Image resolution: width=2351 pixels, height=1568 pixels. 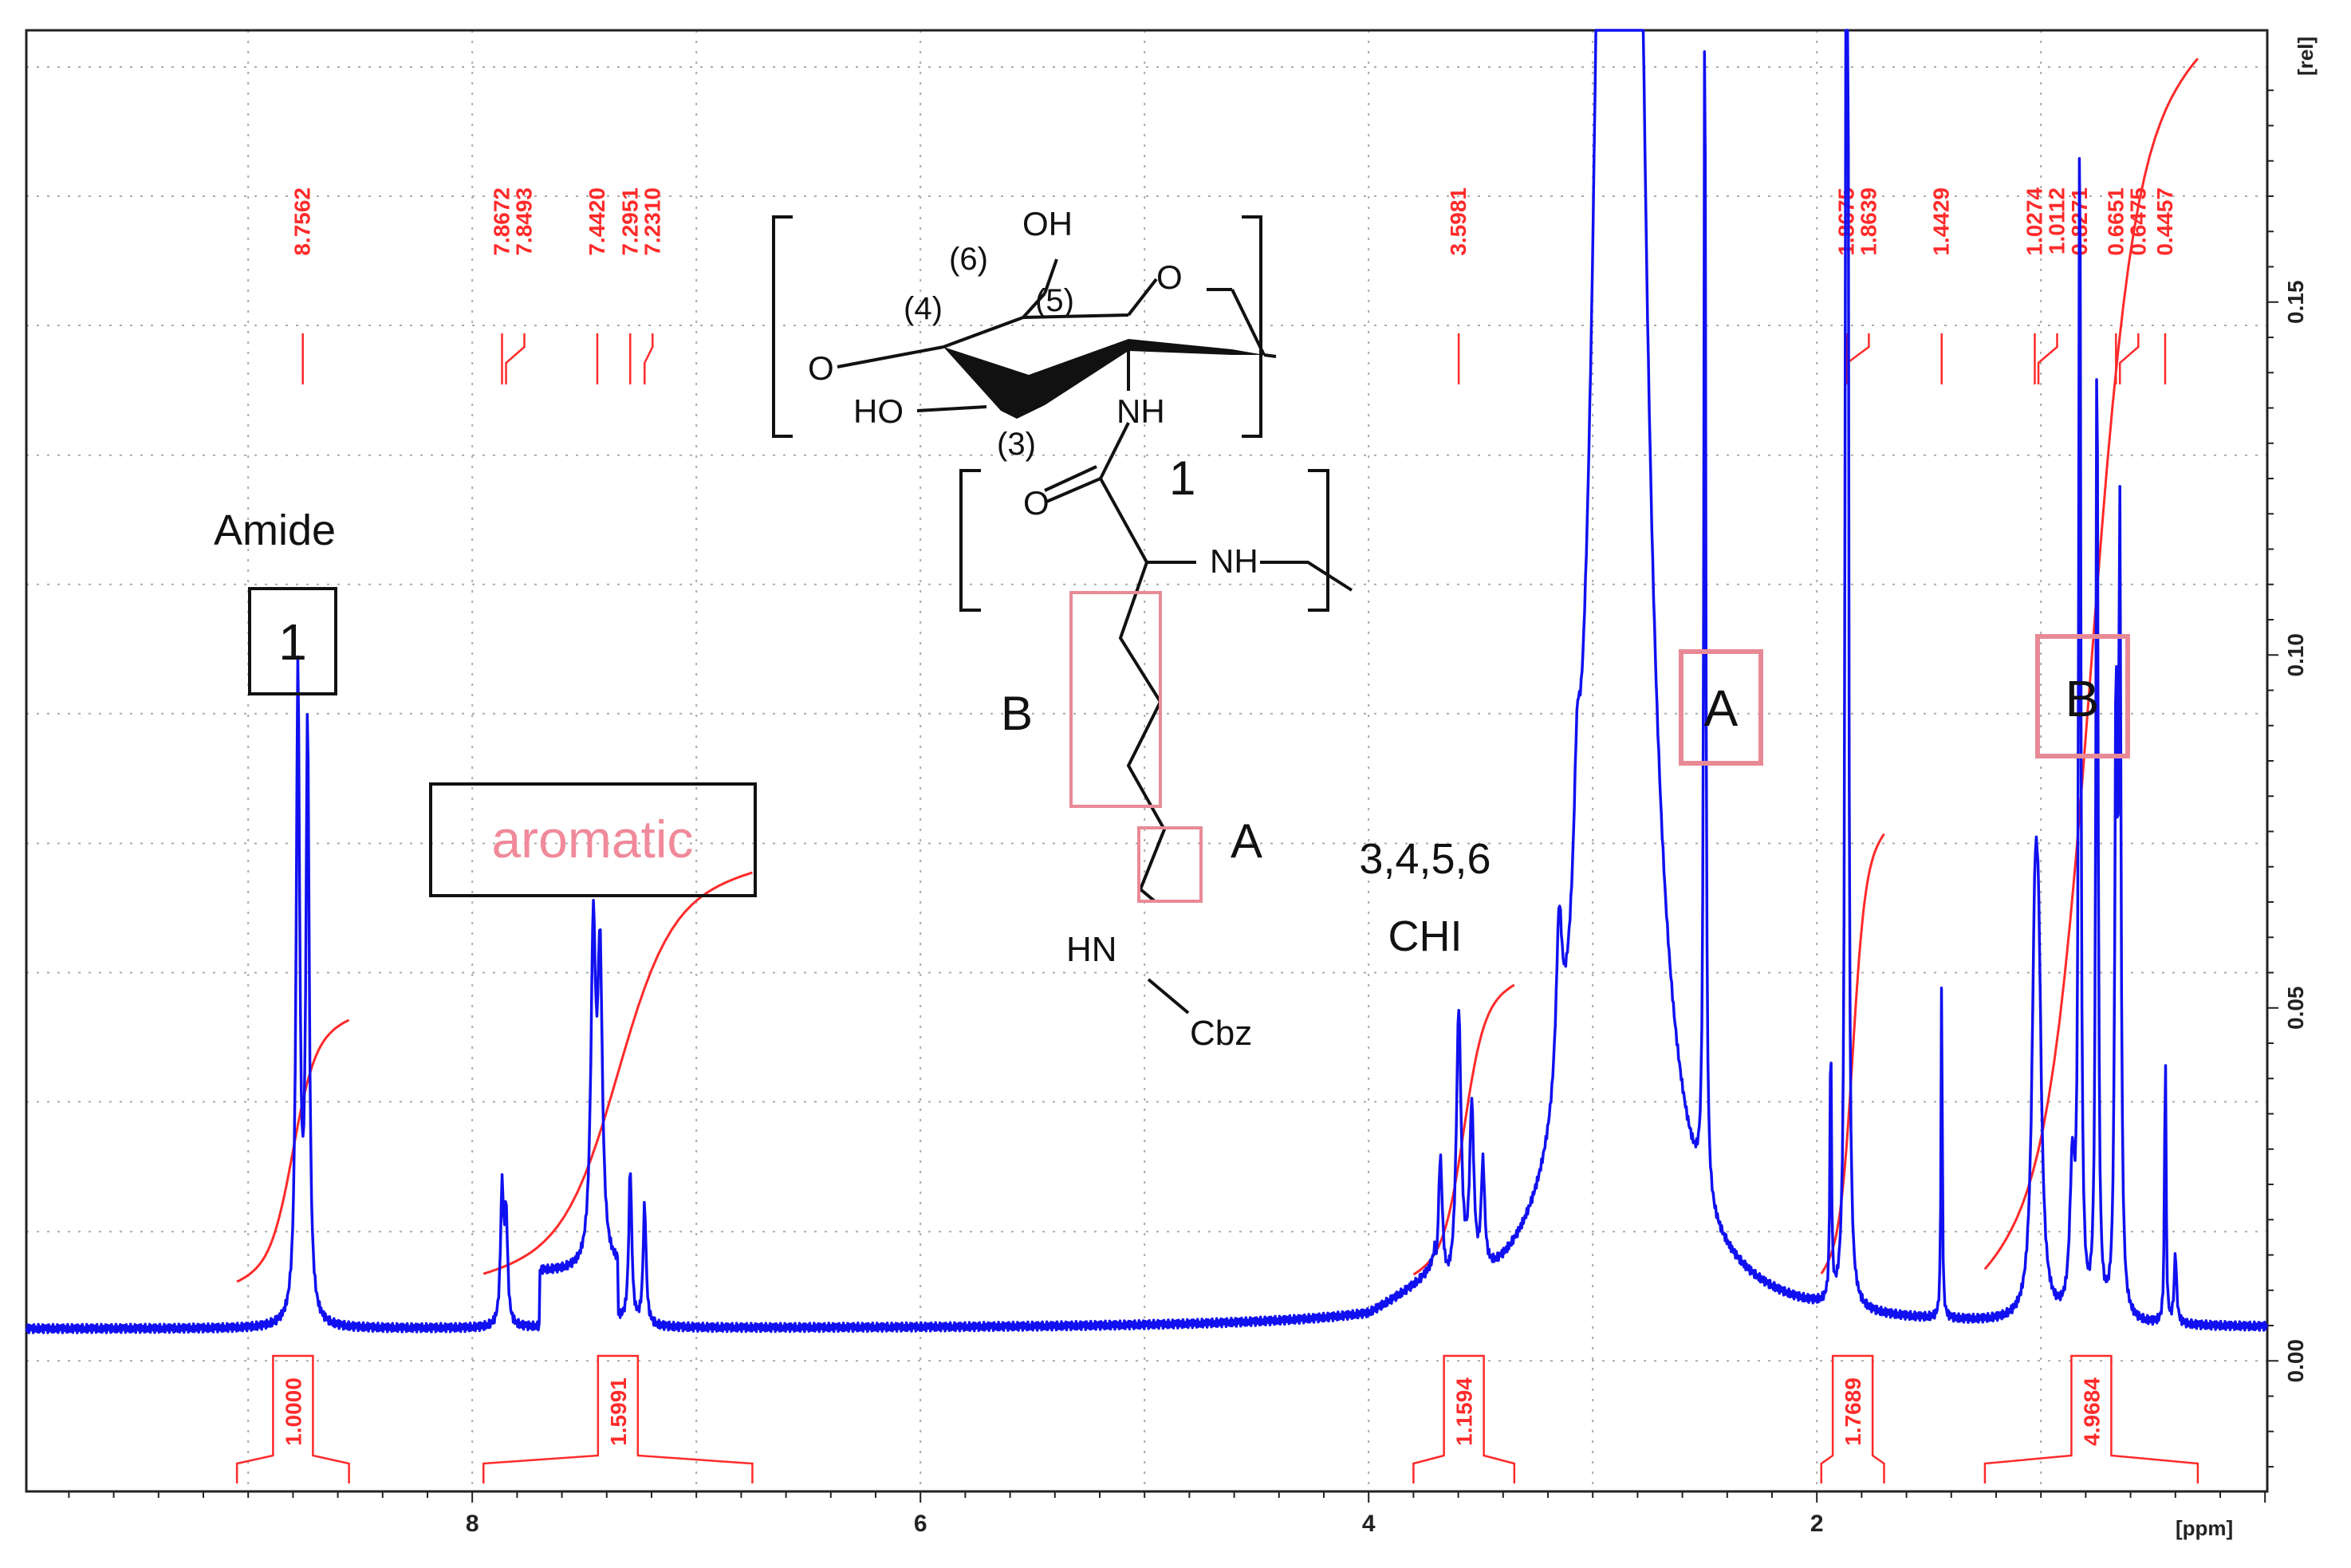 I want to click on struct-b: B, so click(x=1017, y=713).